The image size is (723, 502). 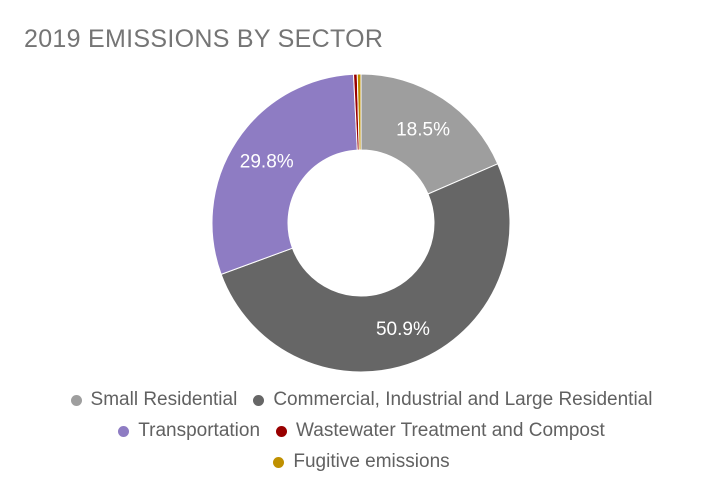 I want to click on data-label: 50.9%, so click(x=403, y=329).